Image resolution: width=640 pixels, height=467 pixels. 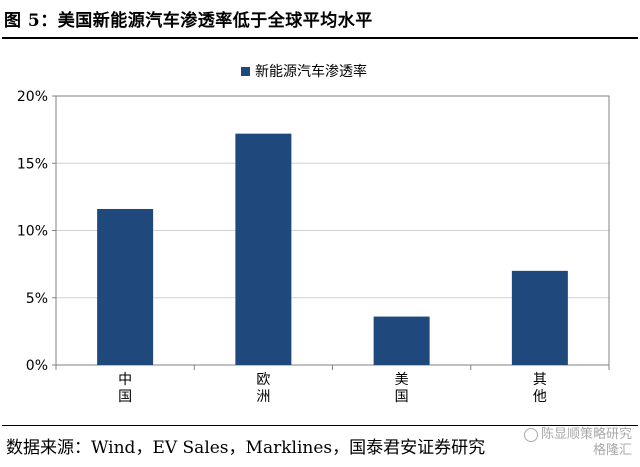 What do you see at coordinates (37, 299) in the screenshot?
I see `y-tick-label: 5%` at bounding box center [37, 299].